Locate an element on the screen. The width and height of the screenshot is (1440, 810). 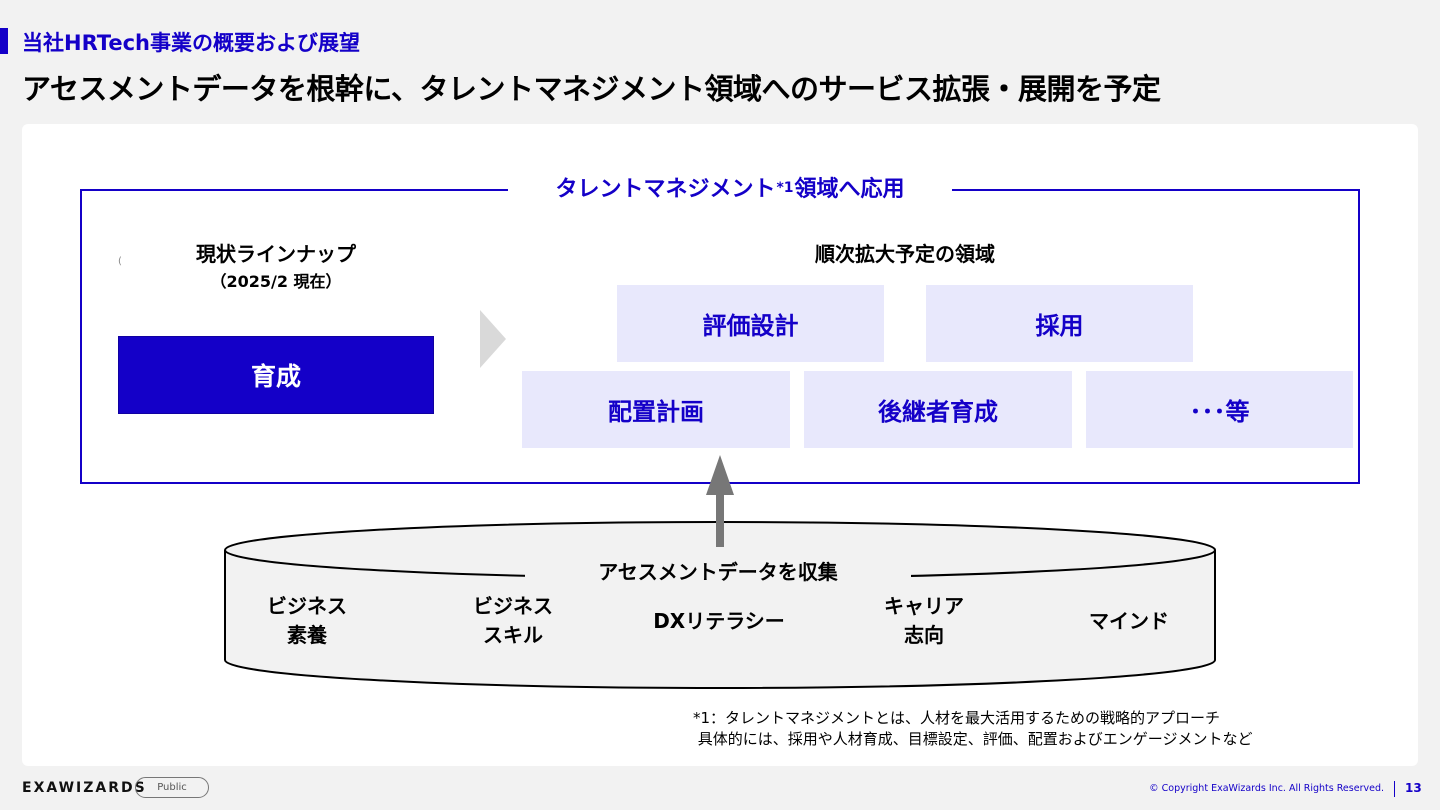
current-lineup-title: 現状ラインナップ is located at coordinates (276, 254).